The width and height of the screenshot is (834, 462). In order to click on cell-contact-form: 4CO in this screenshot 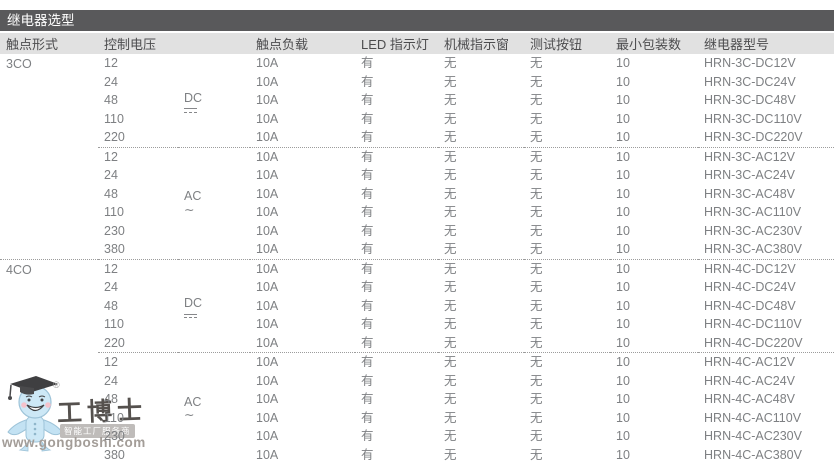, I will do `click(49, 360)`.